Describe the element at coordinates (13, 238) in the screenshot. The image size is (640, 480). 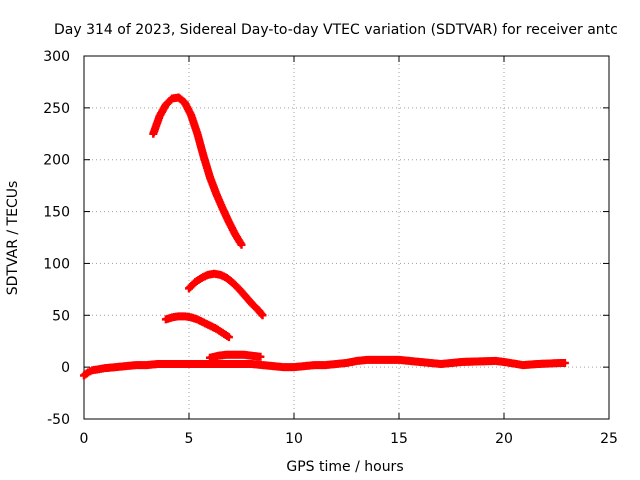
I see `y-axis-label: SDTVAR / TECUs` at that location.